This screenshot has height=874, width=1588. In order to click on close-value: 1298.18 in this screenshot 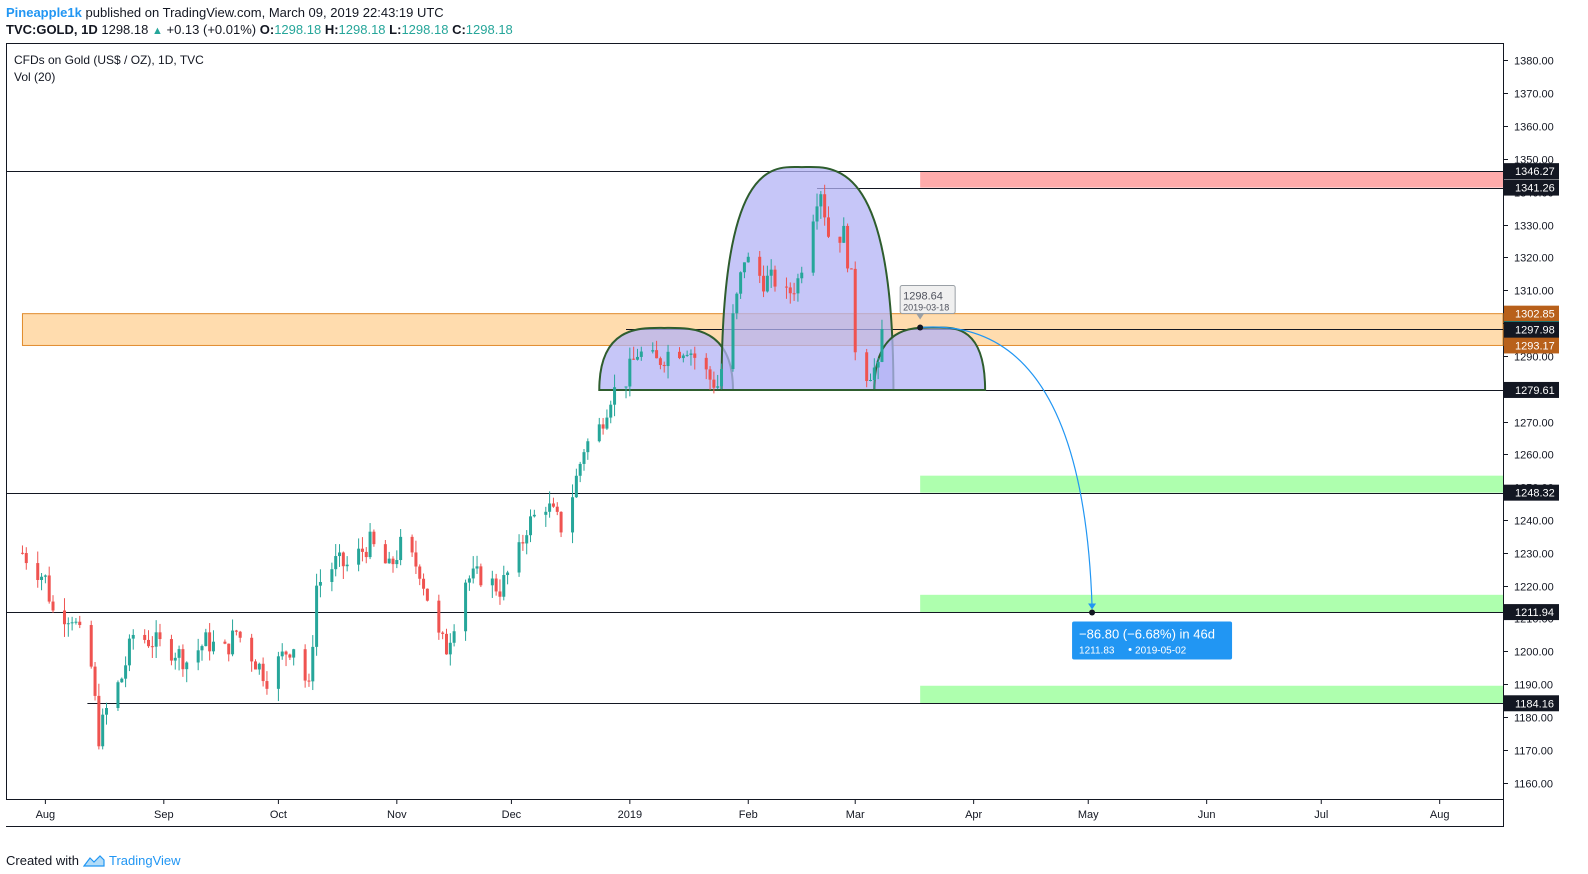, I will do `click(489, 29)`.